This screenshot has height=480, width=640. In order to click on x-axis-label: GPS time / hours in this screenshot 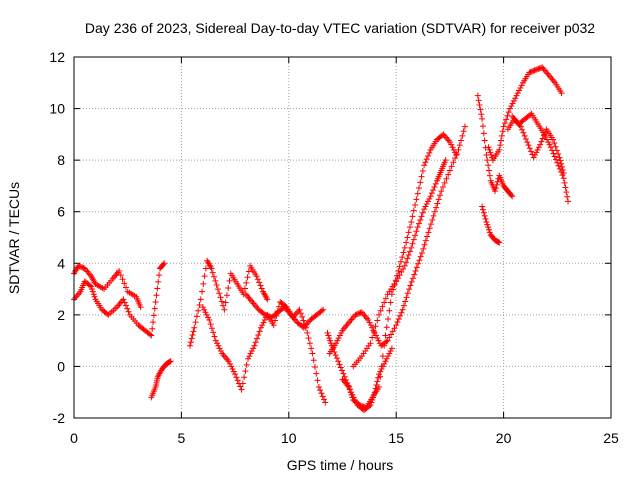, I will do `click(340, 465)`.